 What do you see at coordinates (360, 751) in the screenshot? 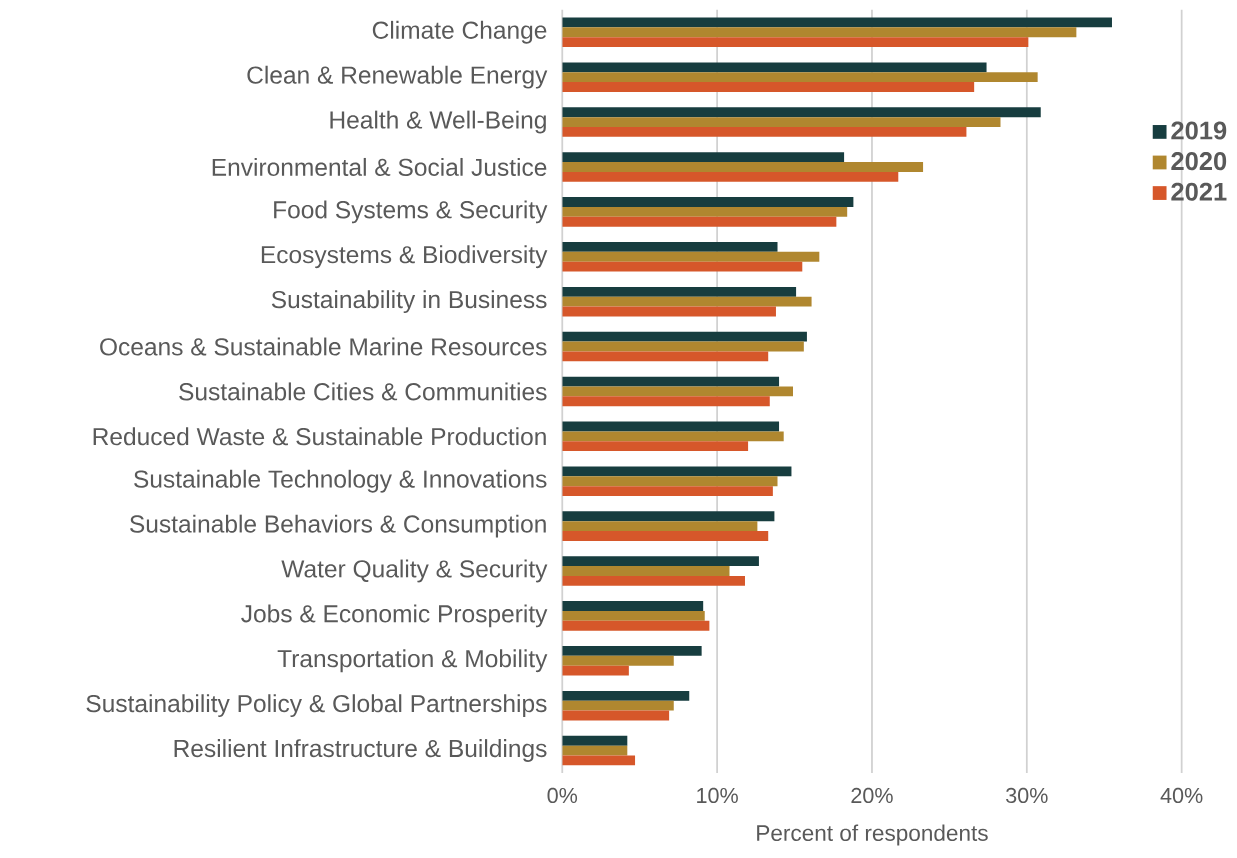
I see `y-tick-label: Resilient Infrastructure & Buildings` at bounding box center [360, 751].